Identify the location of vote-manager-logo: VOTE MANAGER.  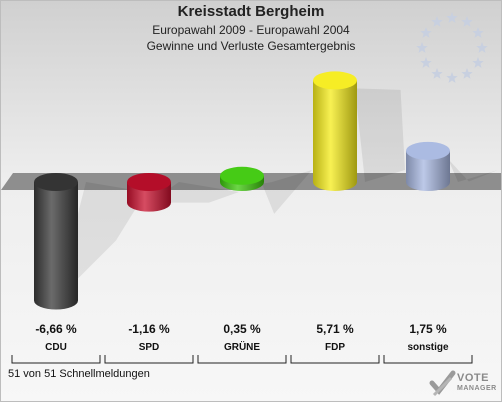
(465, 384).